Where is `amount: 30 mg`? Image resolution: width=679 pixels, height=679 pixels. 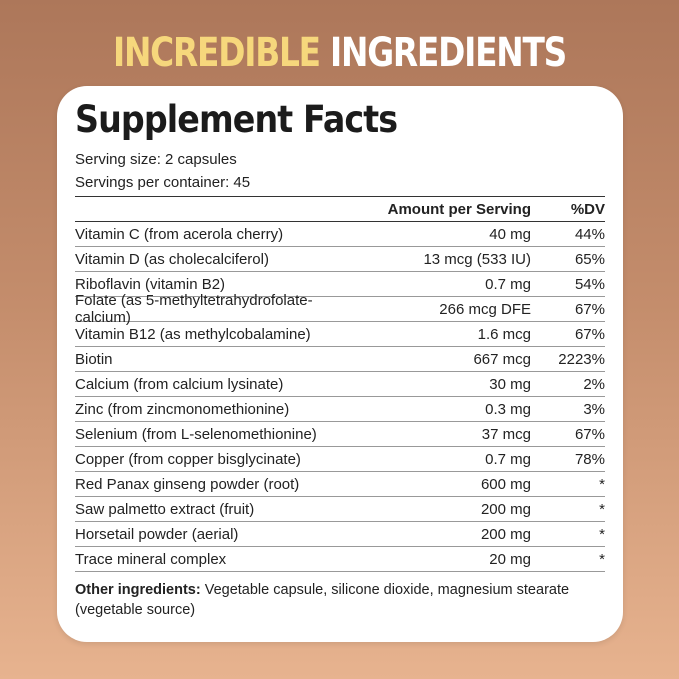
amount: 30 mg is located at coordinates (510, 384).